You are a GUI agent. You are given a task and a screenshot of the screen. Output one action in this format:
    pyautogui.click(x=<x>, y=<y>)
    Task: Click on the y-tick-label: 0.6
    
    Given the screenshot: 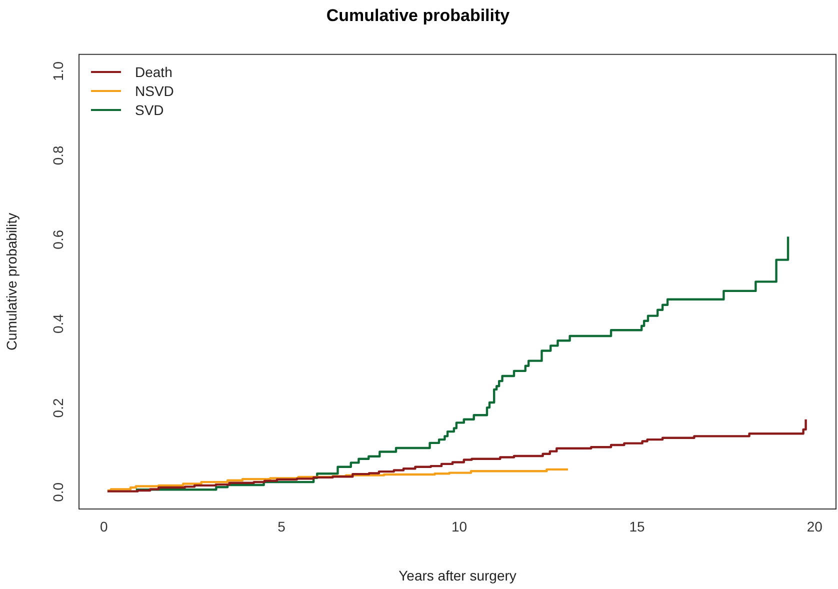 What is the action you would take?
    pyautogui.click(x=58, y=240)
    